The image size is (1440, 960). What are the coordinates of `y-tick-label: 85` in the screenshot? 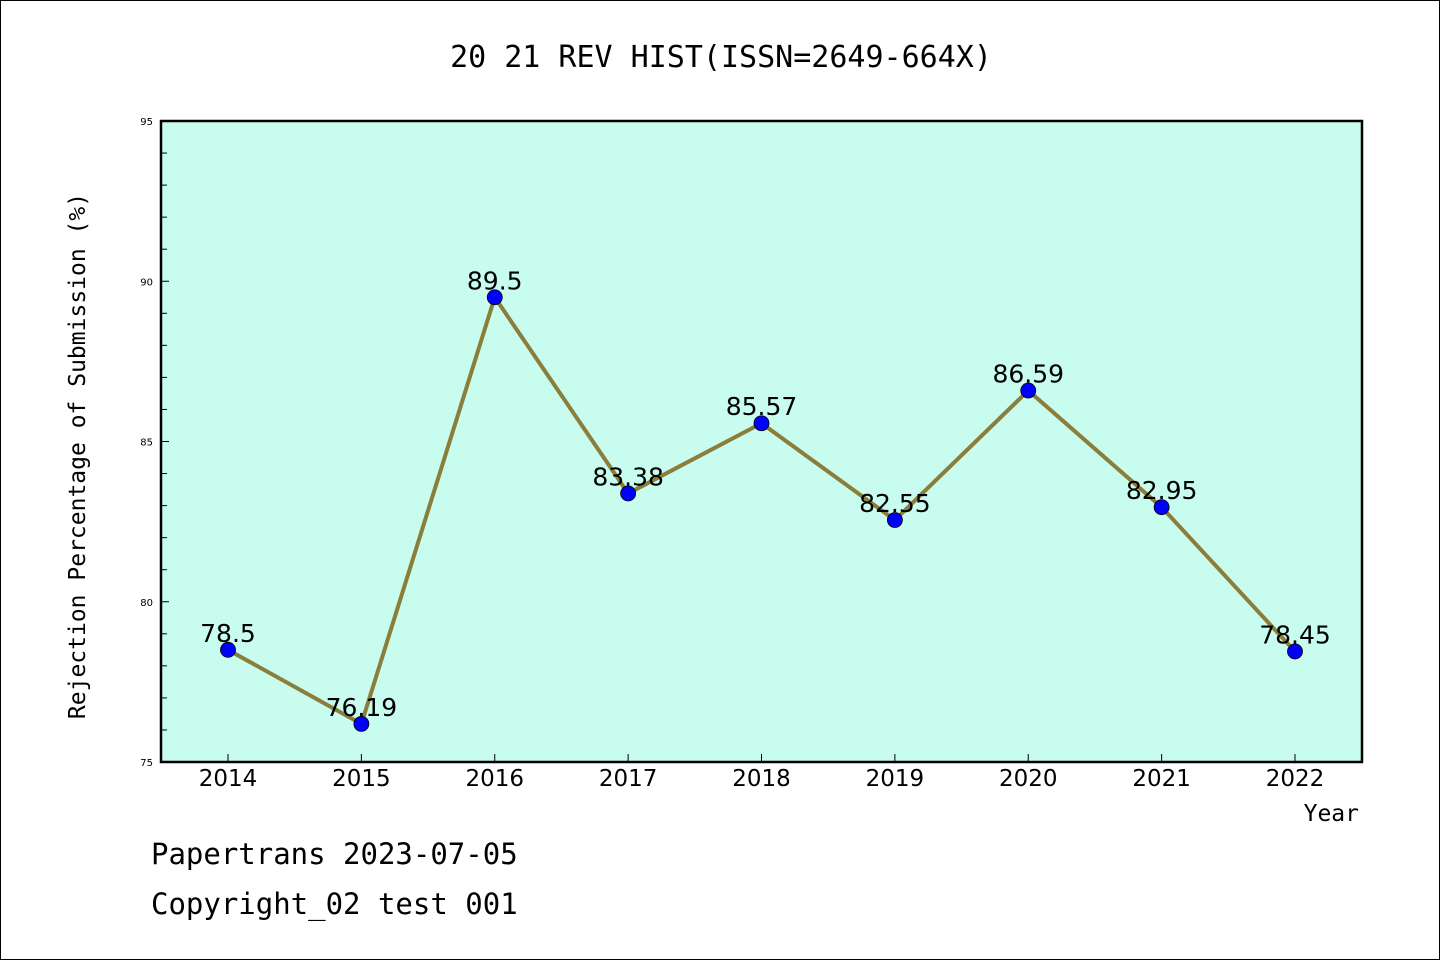 It's located at (146, 443).